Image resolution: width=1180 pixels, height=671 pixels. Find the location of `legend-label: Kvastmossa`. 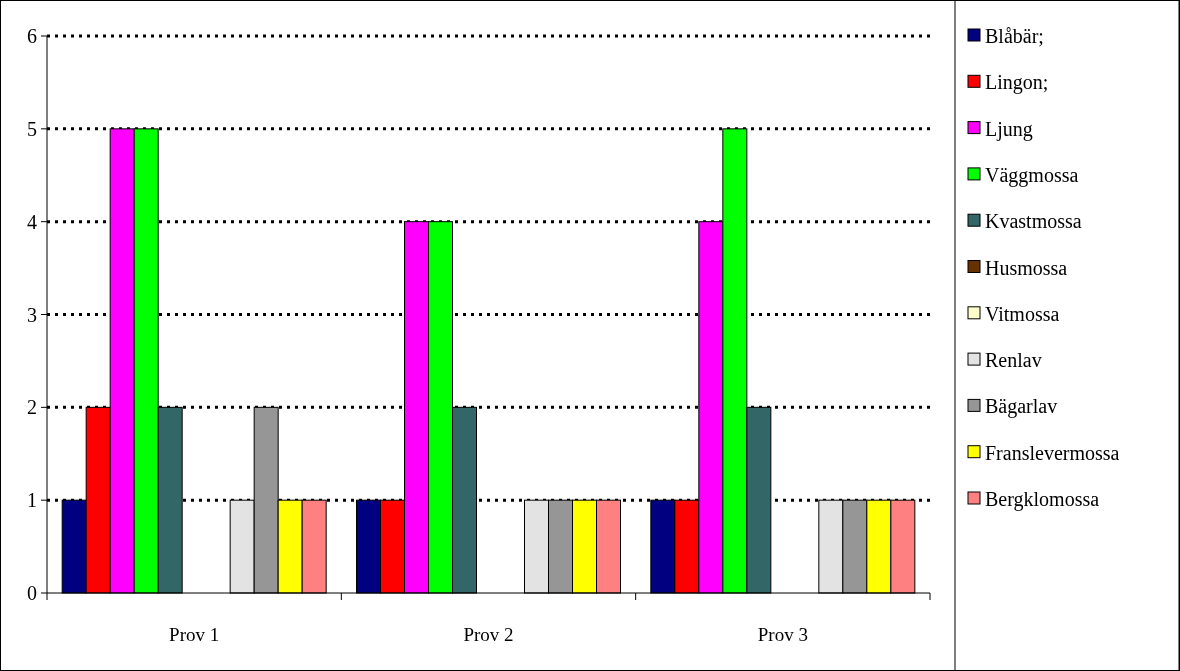

legend-label: Kvastmossa is located at coordinates (1033, 221).